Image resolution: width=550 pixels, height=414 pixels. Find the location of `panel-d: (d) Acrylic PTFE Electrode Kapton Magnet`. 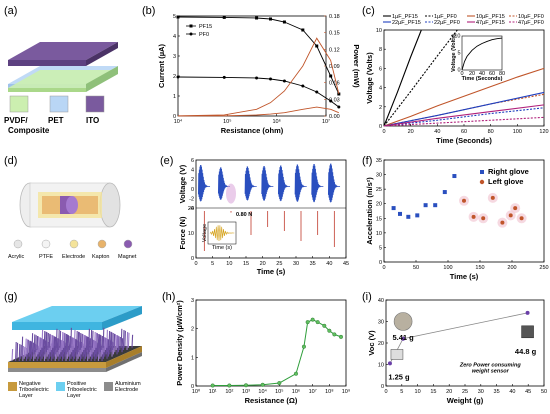

panel-d: (d) Acrylic PTFE Electrode Kapton Magnet is located at coordinates (70, 207).